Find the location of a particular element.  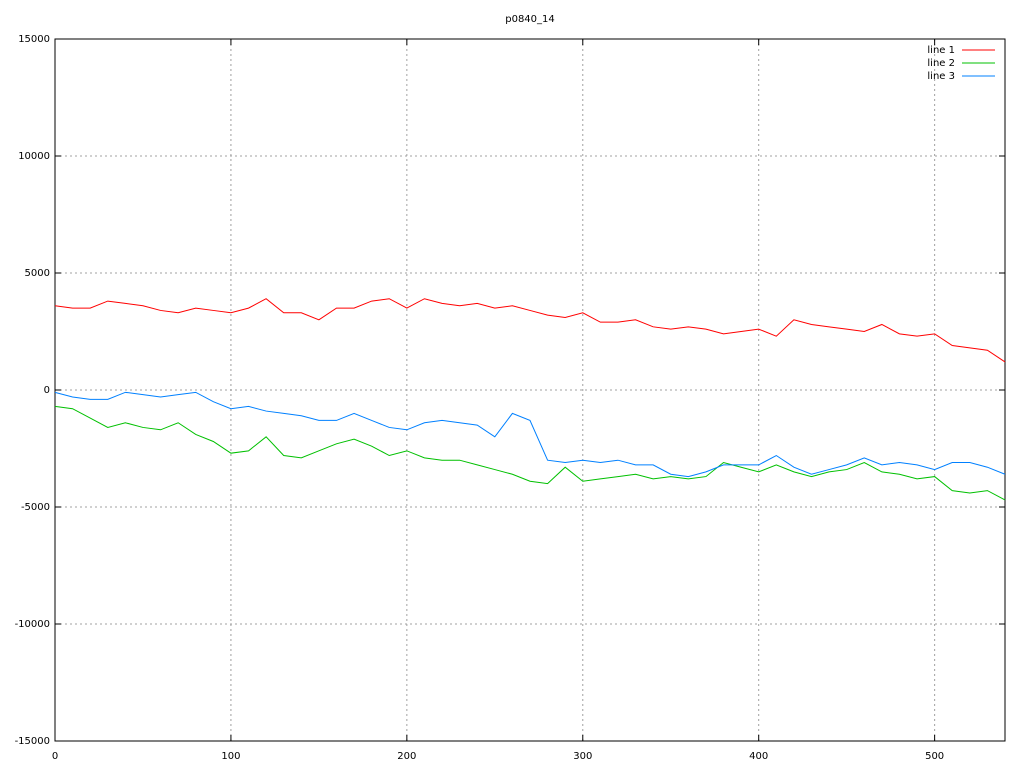

y-tick-label: 10000 is located at coordinates (34, 156).